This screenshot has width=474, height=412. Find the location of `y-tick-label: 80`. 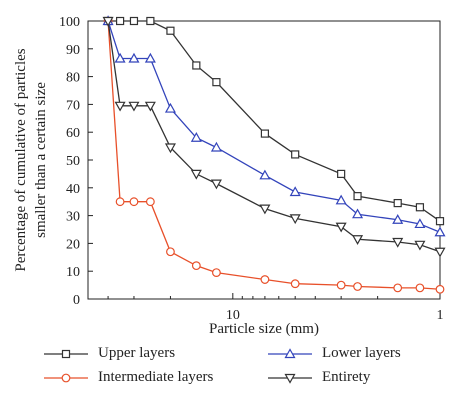

y-tick-label: 80 is located at coordinates (73, 78).